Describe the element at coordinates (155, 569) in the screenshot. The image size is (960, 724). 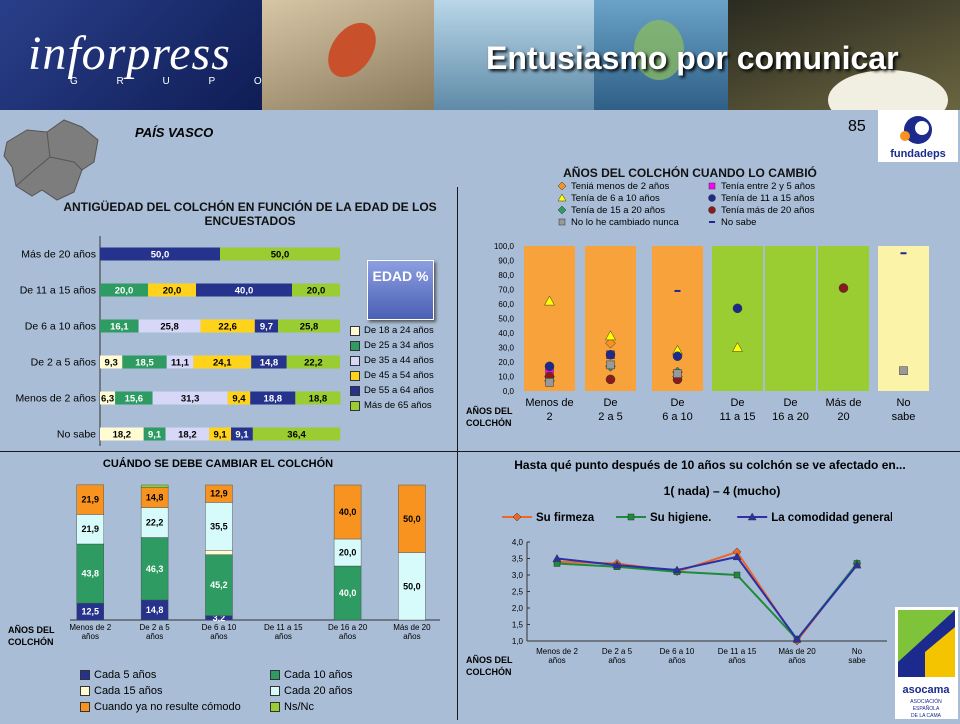
I see `data-label: 46,3` at that location.